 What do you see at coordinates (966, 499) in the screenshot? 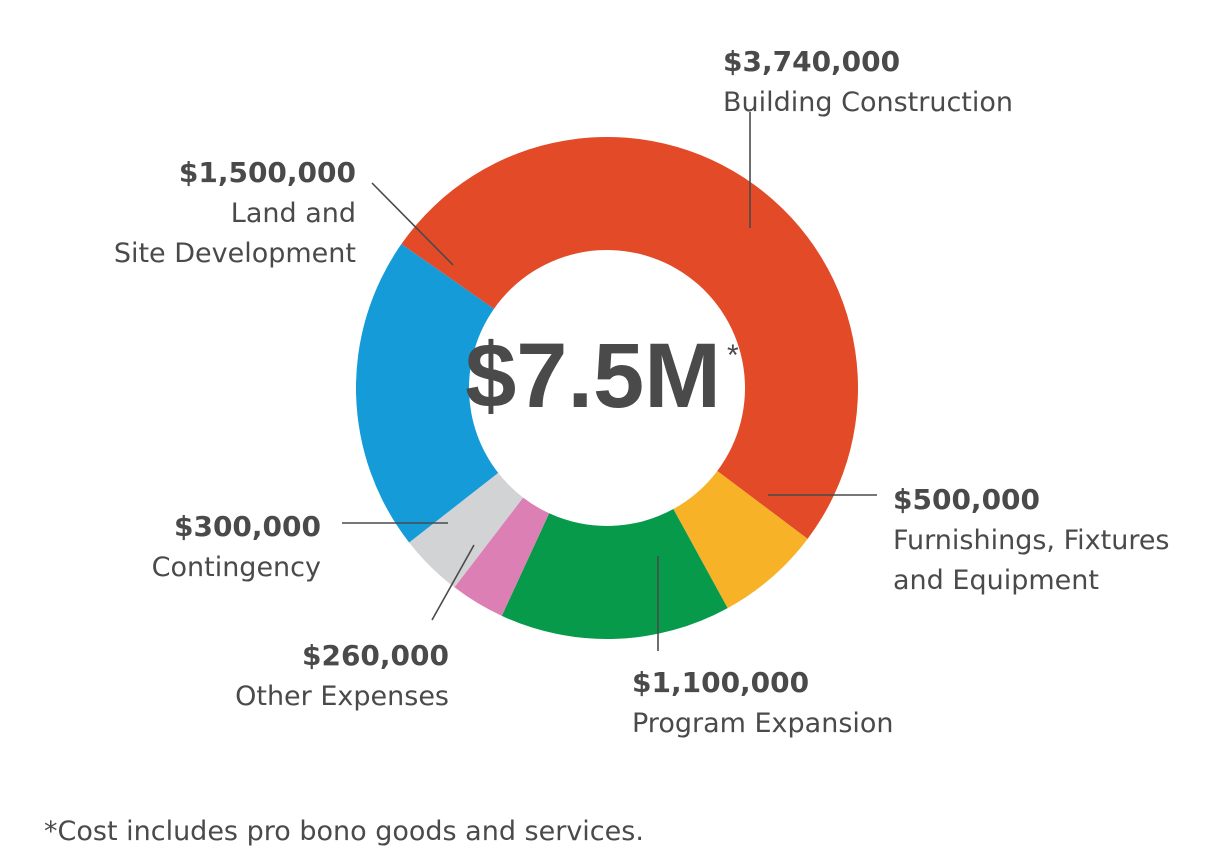
I see `slice-amount-label-1: $500,000` at bounding box center [966, 499].